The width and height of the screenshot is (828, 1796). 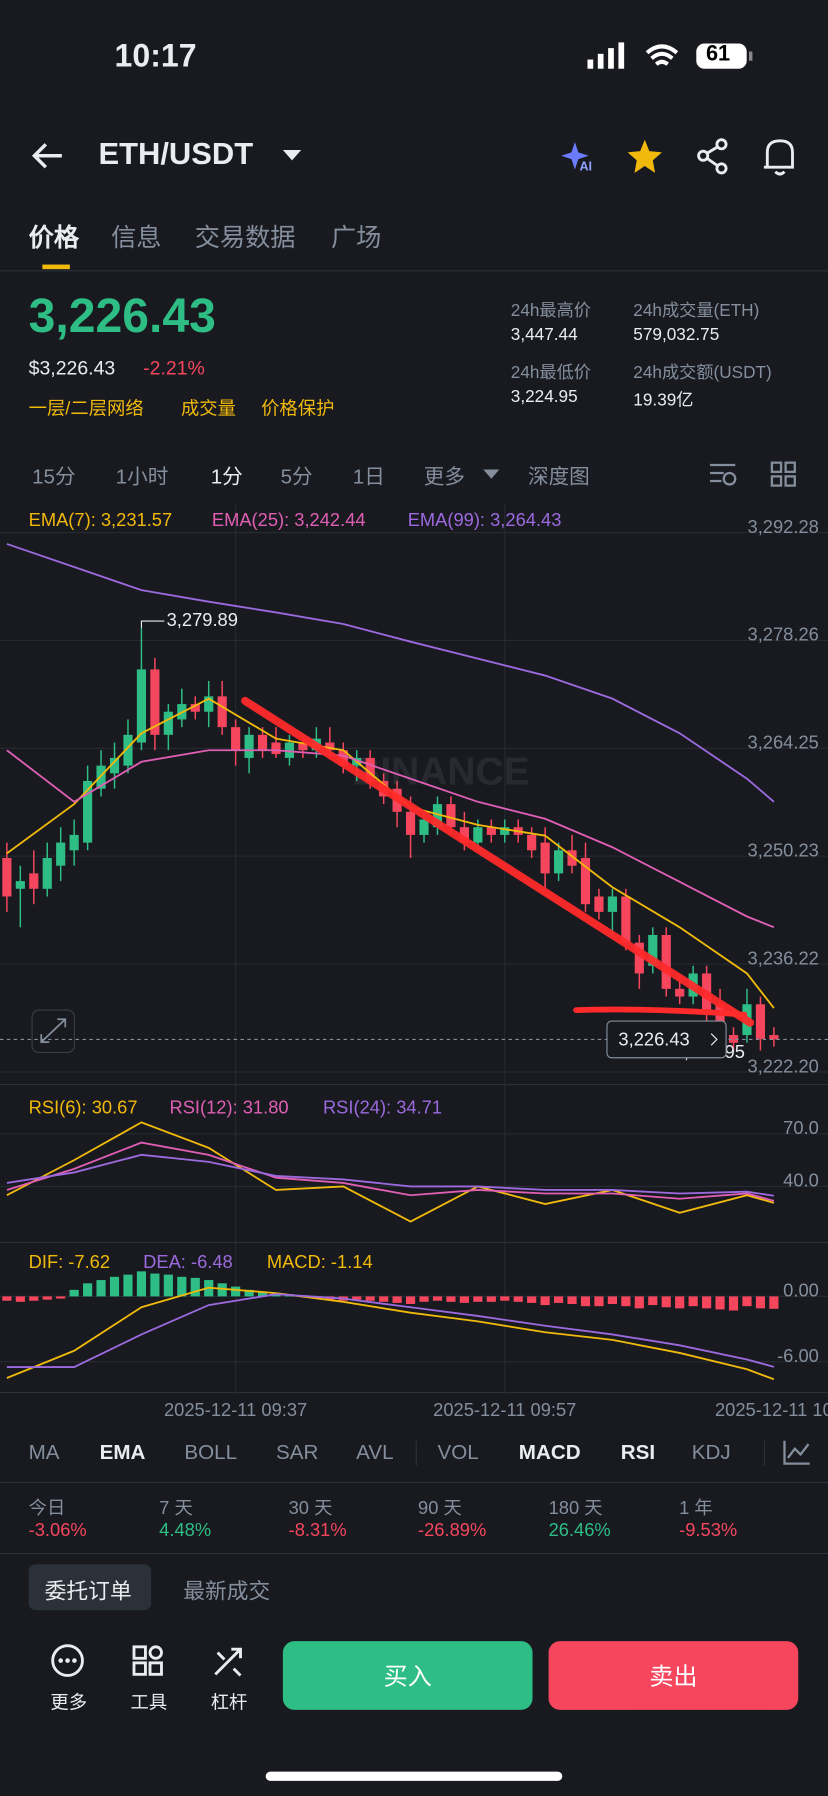 I want to click on tab: 广场, so click(x=356, y=237).